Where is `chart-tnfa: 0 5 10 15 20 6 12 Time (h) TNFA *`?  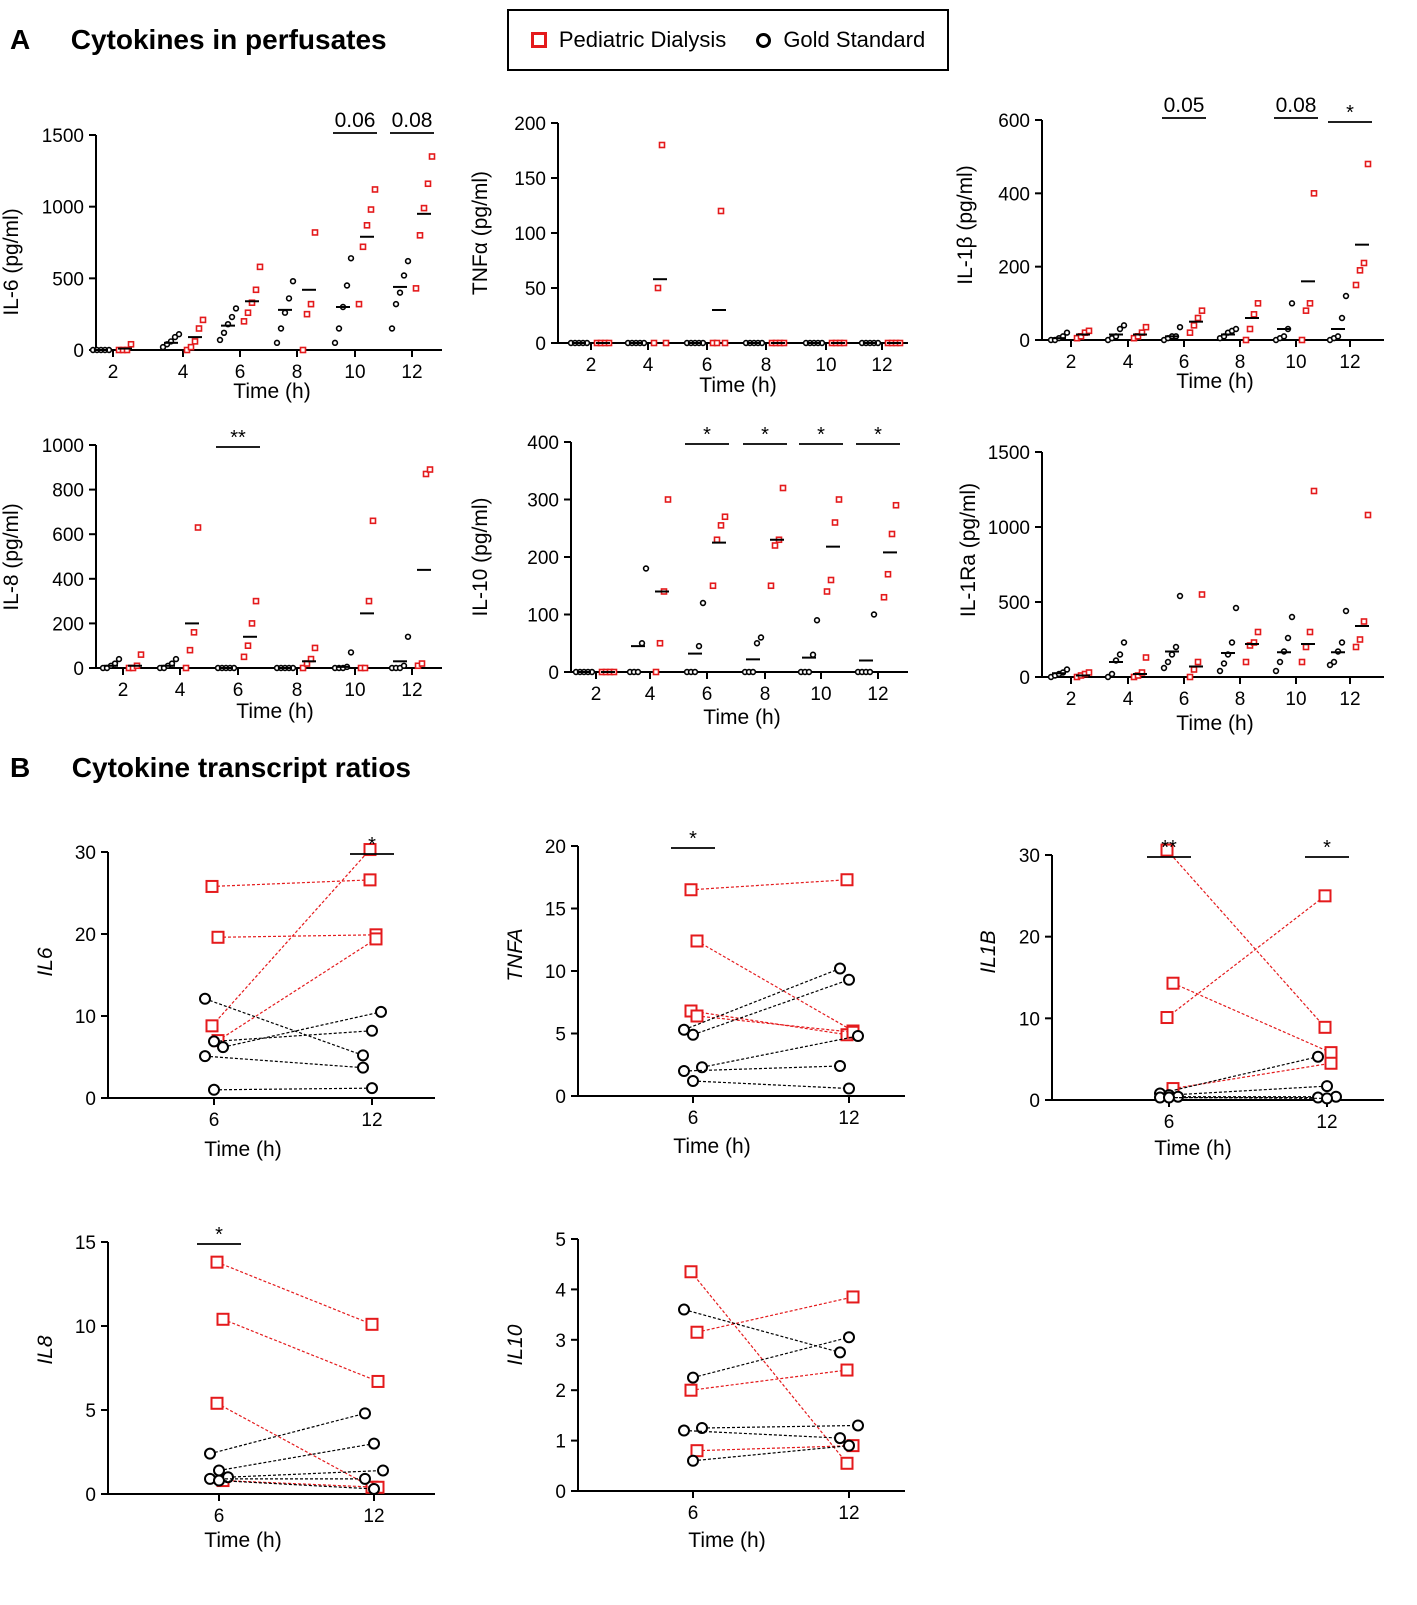
chart-tnfa: 0 5 10 15 20 6 12 Time (h) TNFA * is located at coordinates (704, 993).